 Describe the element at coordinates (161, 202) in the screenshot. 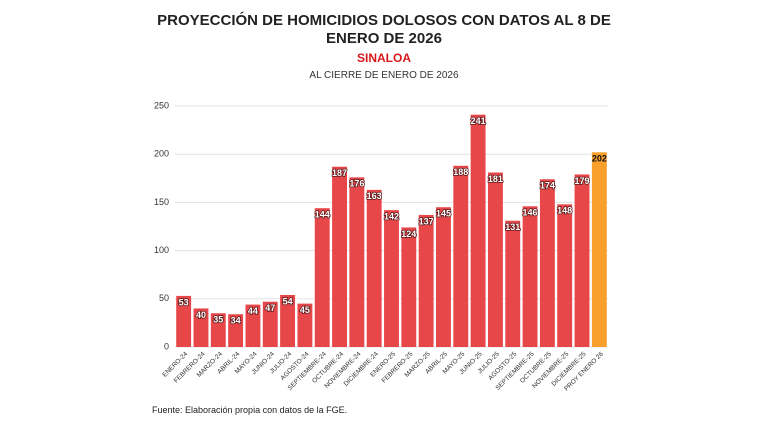

I see `y-tick-label: 150` at that location.